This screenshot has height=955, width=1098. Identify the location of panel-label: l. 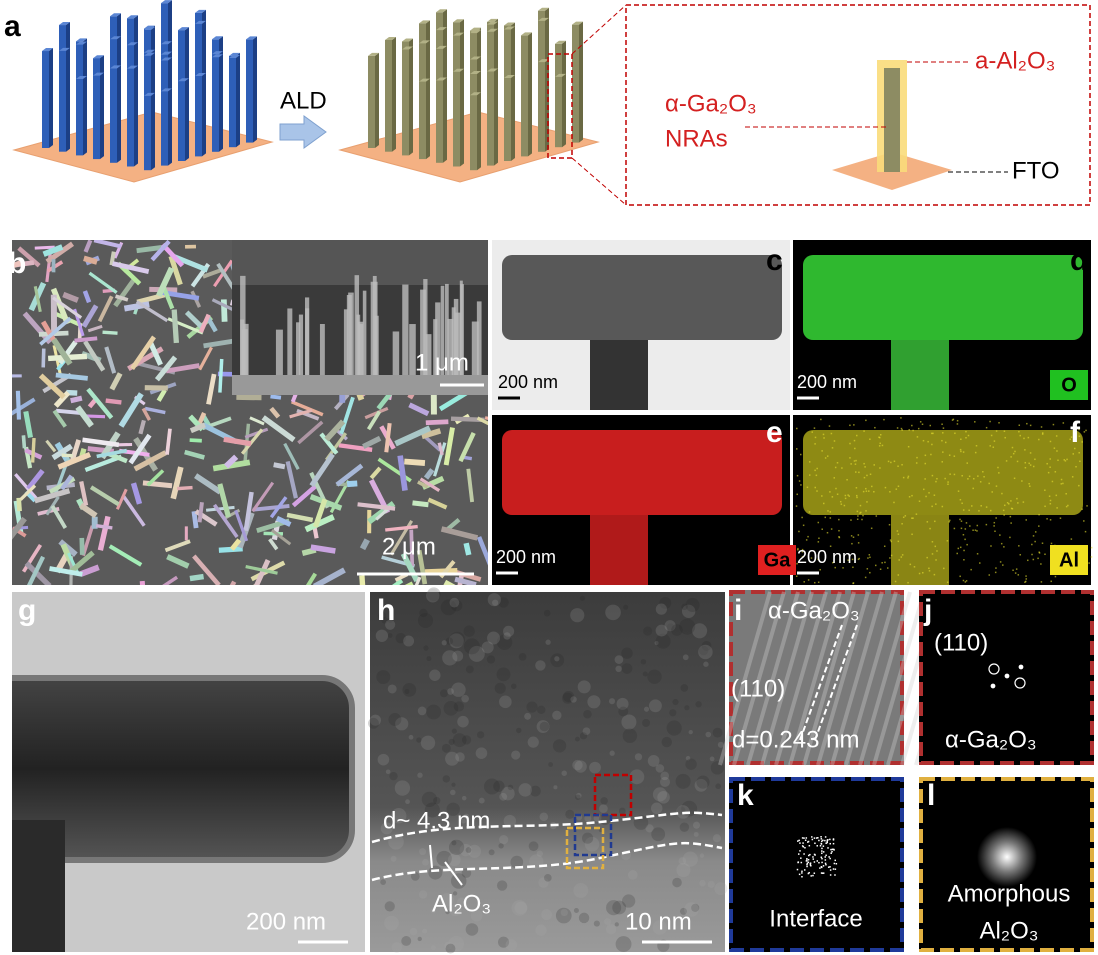
(931, 795).